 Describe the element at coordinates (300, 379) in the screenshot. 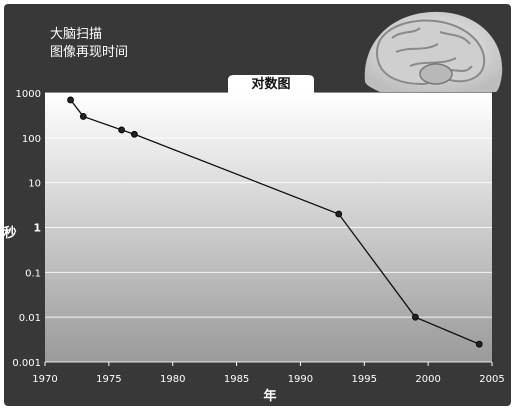

I see `x-tick-label: 1990` at that location.